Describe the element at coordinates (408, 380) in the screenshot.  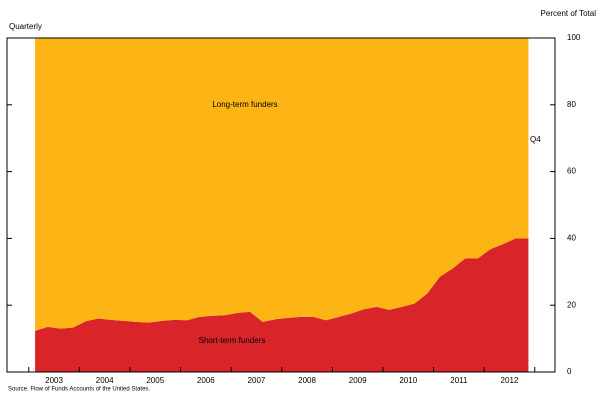
I see `x-tick-label: 2010` at that location.